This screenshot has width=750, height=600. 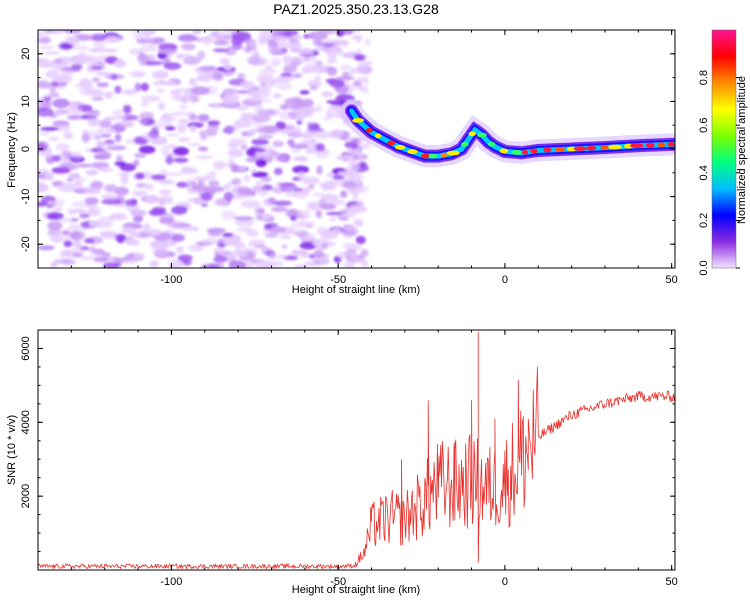 I want to click on snr-xlabel: Height of straight line (km), so click(x=356, y=590).